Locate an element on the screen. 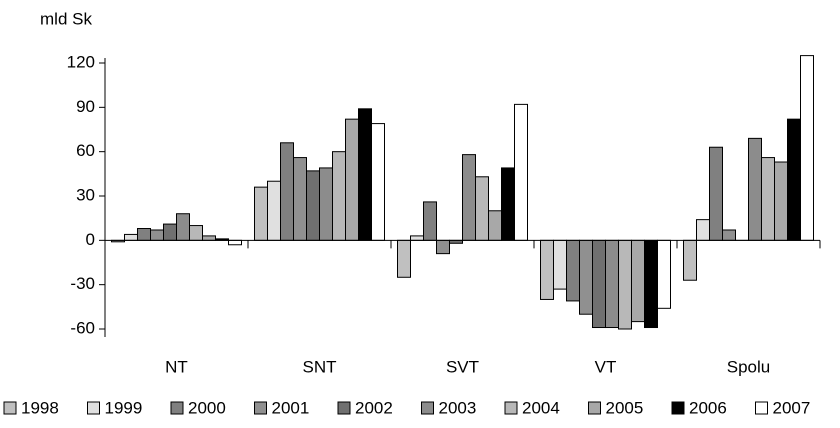  legend-label: 1999 is located at coordinates (124, 407).